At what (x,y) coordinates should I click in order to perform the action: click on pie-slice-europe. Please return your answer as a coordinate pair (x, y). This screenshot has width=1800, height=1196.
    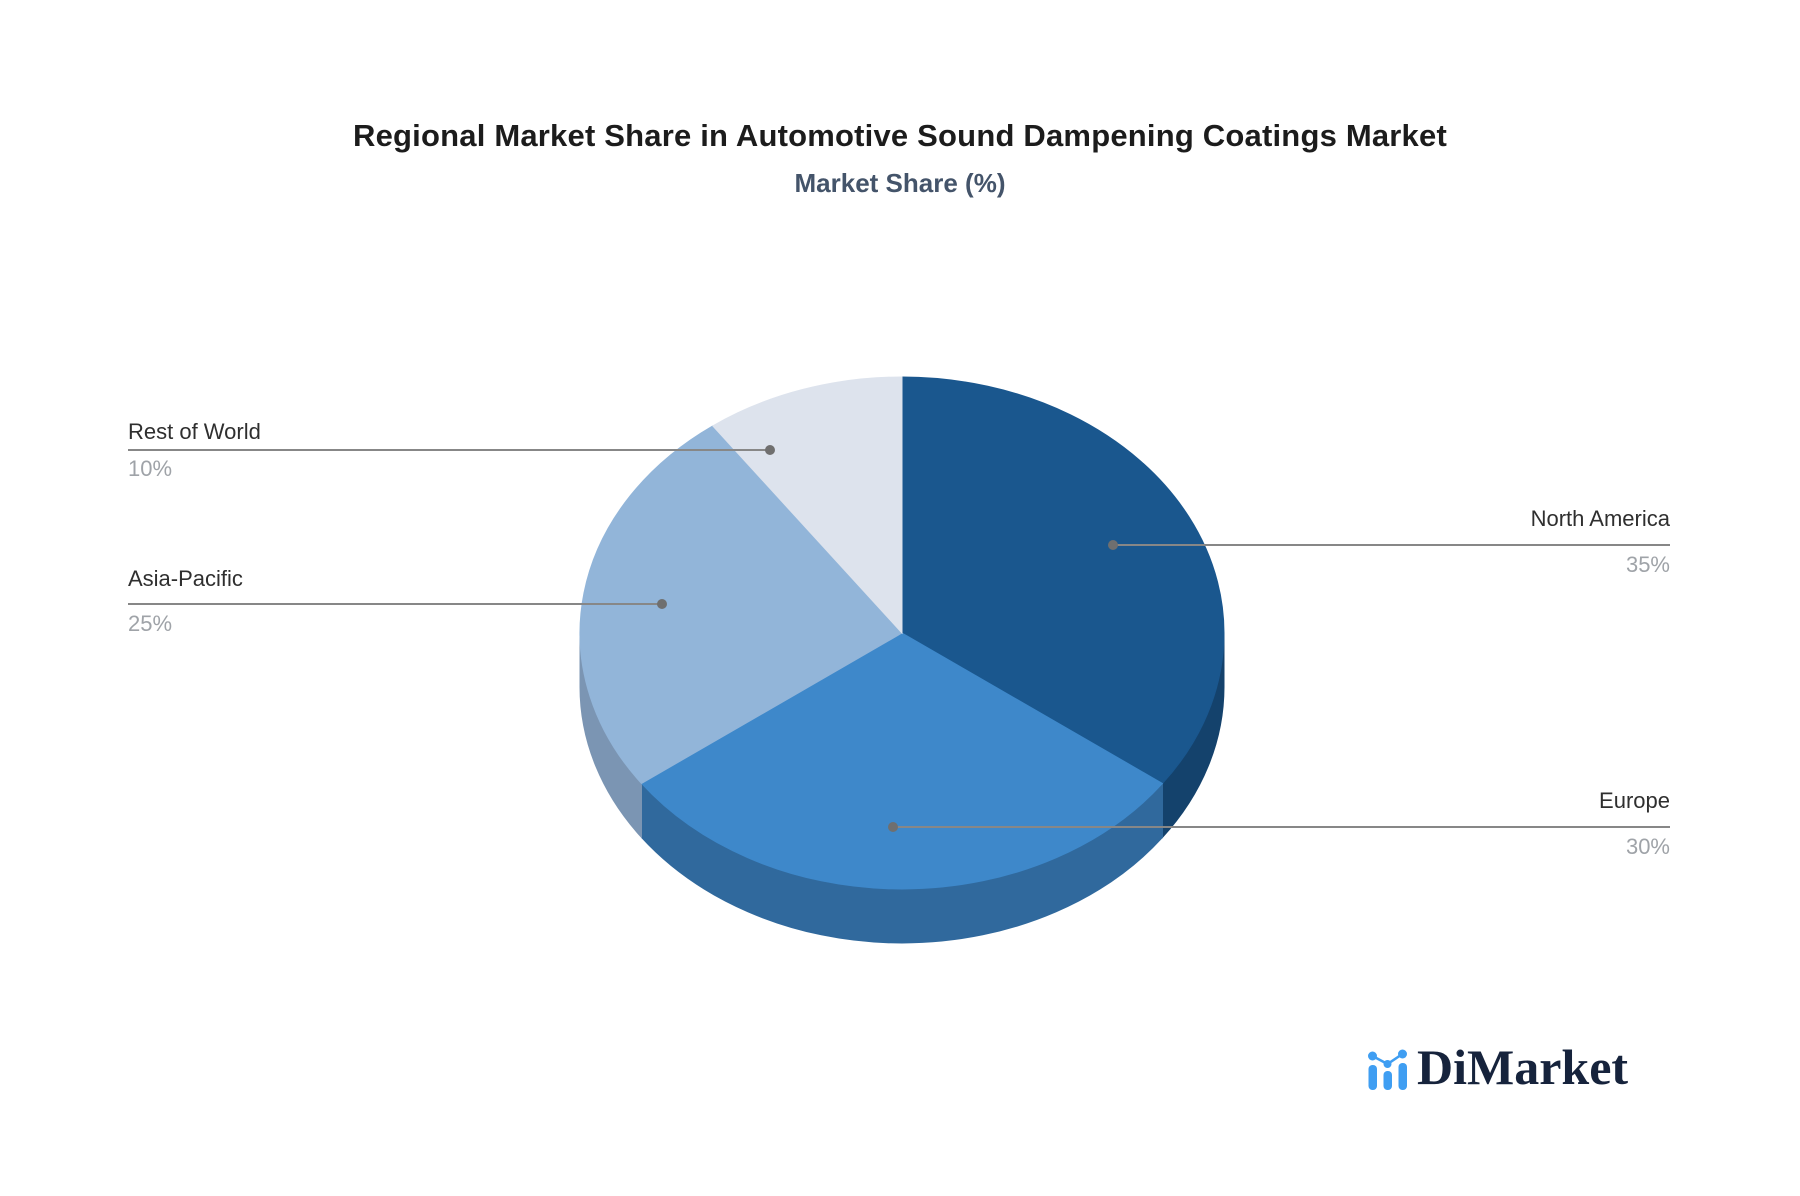
    Looking at the image, I should click on (902, 761).